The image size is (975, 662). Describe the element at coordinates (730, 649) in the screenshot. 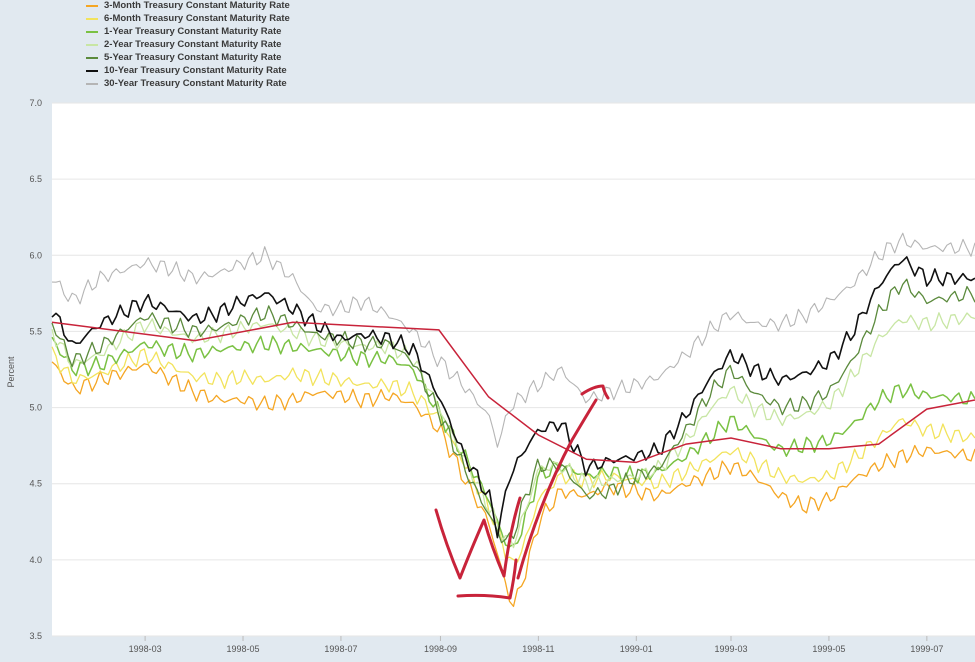

I see `x-tick-label: 1999-03` at that location.